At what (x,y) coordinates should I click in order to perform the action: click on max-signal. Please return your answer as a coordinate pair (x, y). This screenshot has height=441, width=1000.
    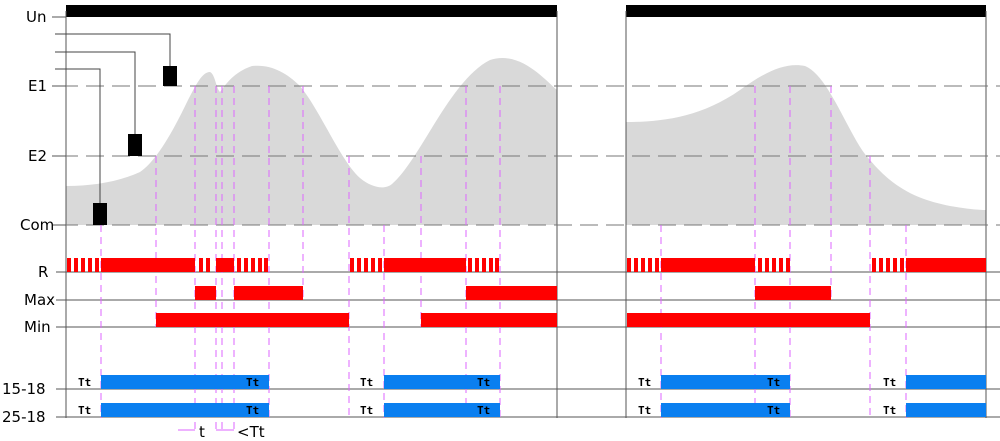
    Looking at the image, I should click on (513, 293).